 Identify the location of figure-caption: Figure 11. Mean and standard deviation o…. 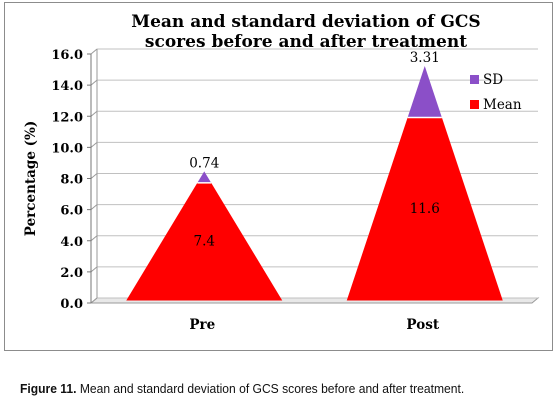
(266, 388).